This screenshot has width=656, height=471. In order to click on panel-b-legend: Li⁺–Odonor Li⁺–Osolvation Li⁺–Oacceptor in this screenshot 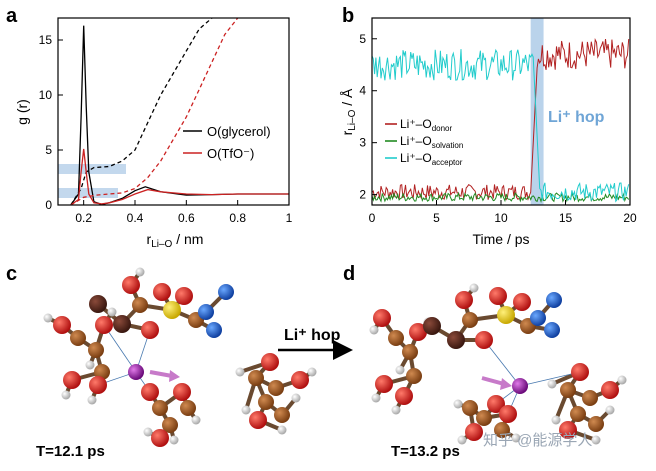, I will do `click(424, 142)`.